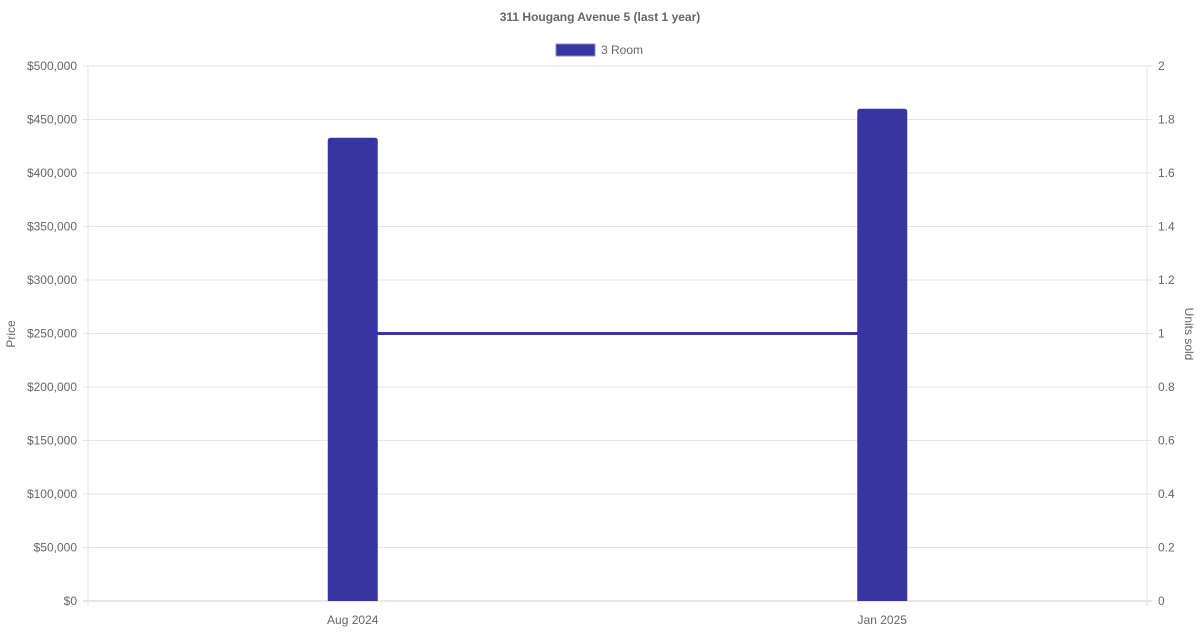 This screenshot has width=1200, height=635. I want to click on y-tick-label: $350,000, so click(52, 227).